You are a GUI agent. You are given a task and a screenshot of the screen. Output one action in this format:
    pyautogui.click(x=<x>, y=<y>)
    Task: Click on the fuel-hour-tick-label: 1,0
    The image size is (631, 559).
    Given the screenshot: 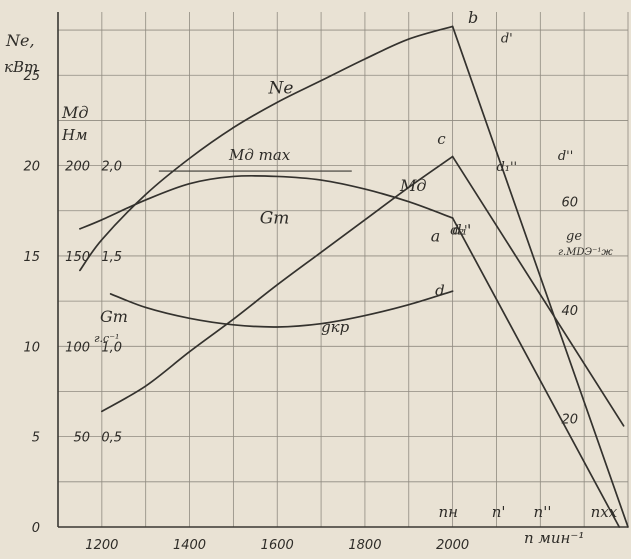 What is the action you would take?
    pyautogui.click(x=111, y=347)
    